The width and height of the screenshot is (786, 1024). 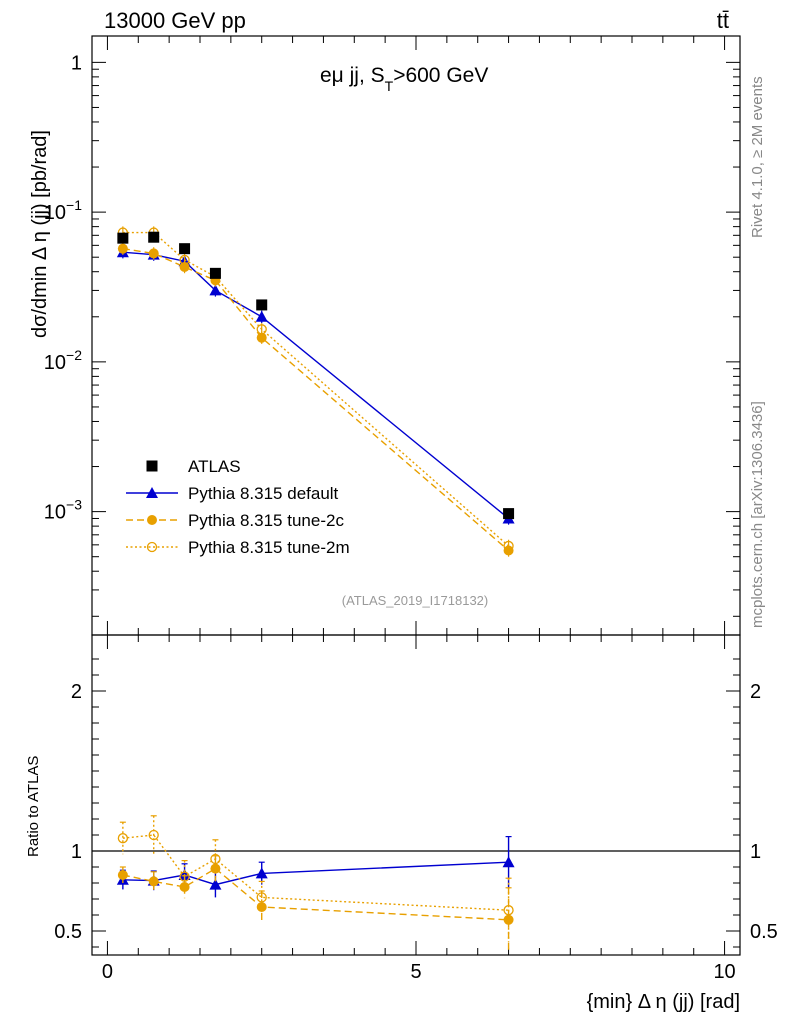 I want to click on energy-label: 13000 GeV pp, so click(x=175, y=20).